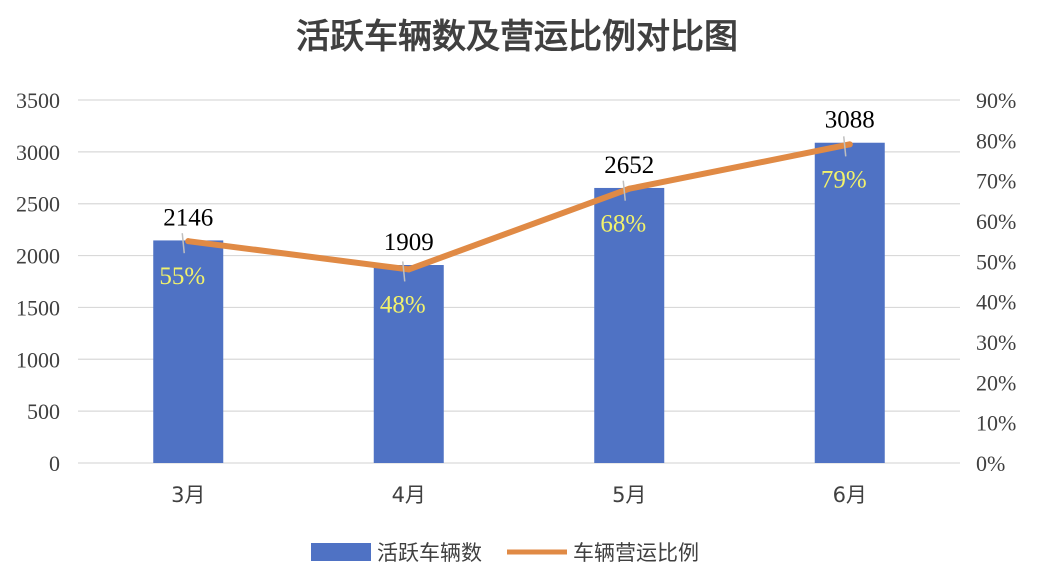  Describe the element at coordinates (636, 553) in the screenshot. I see `legend-label-line: 车辆营运比例` at that location.